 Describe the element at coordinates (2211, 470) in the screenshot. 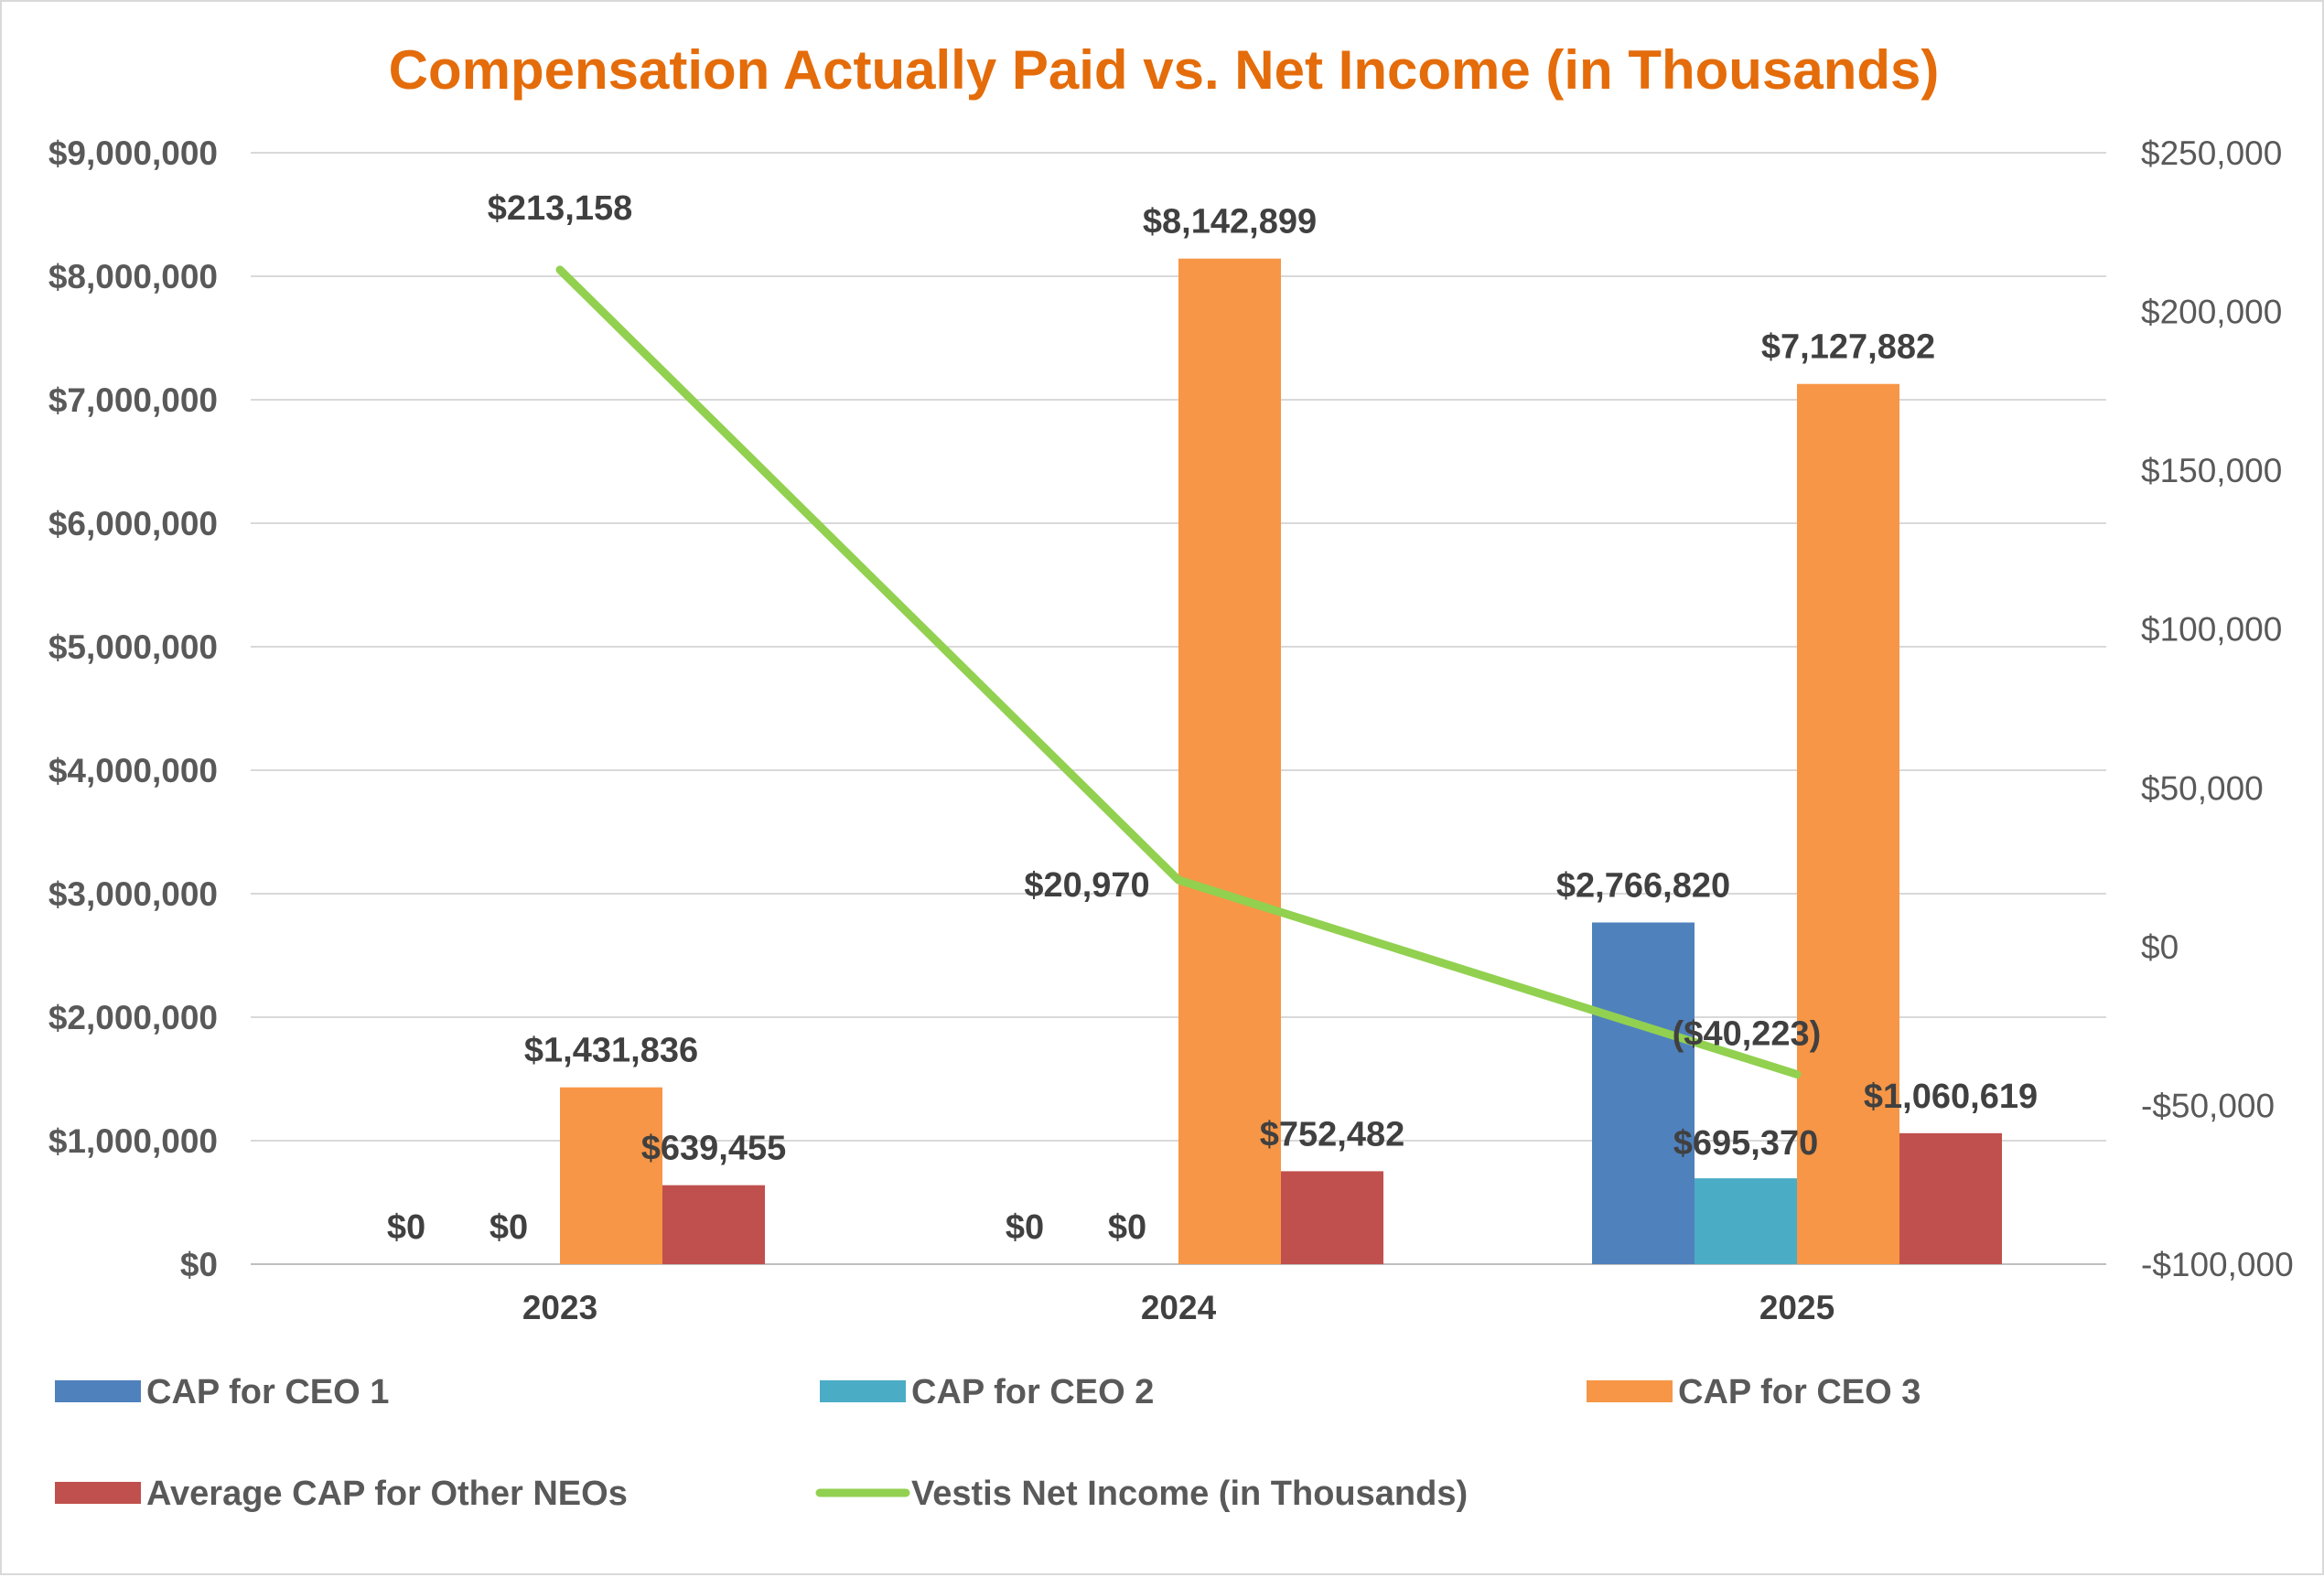

I see `y-right-tick-label: $150,000` at that location.